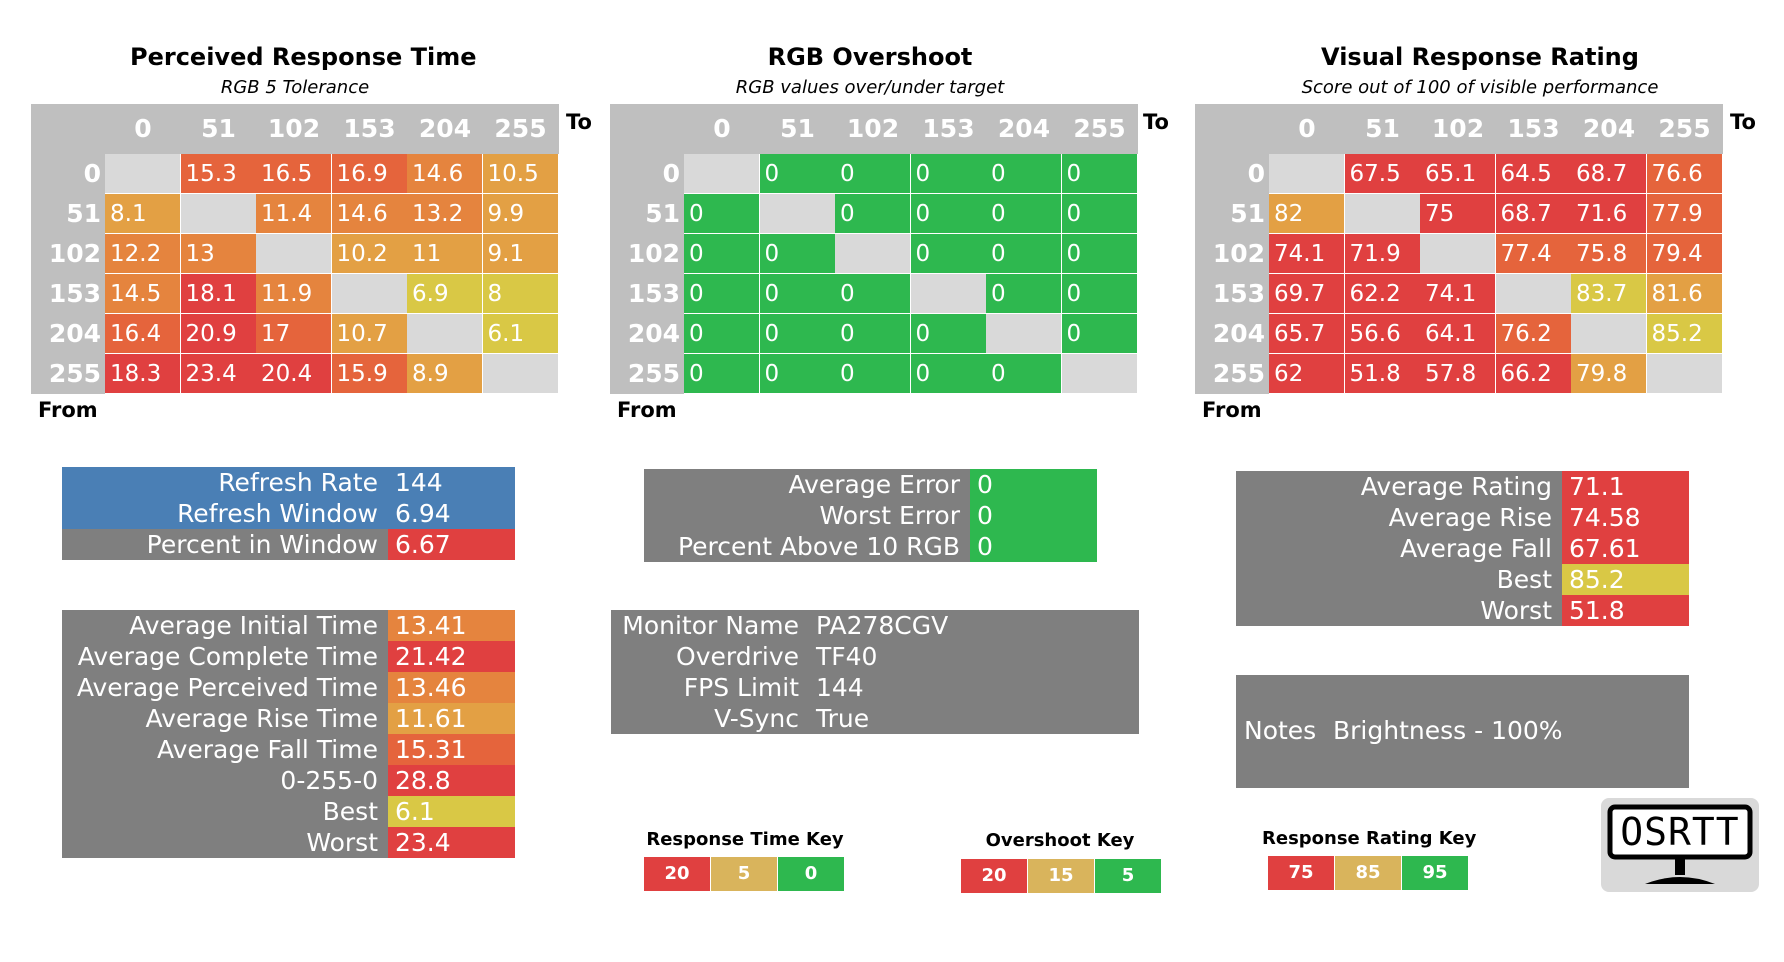  What do you see at coordinates (710, 687) in the screenshot?
I see `stat-label: FPS Limit` at bounding box center [710, 687].